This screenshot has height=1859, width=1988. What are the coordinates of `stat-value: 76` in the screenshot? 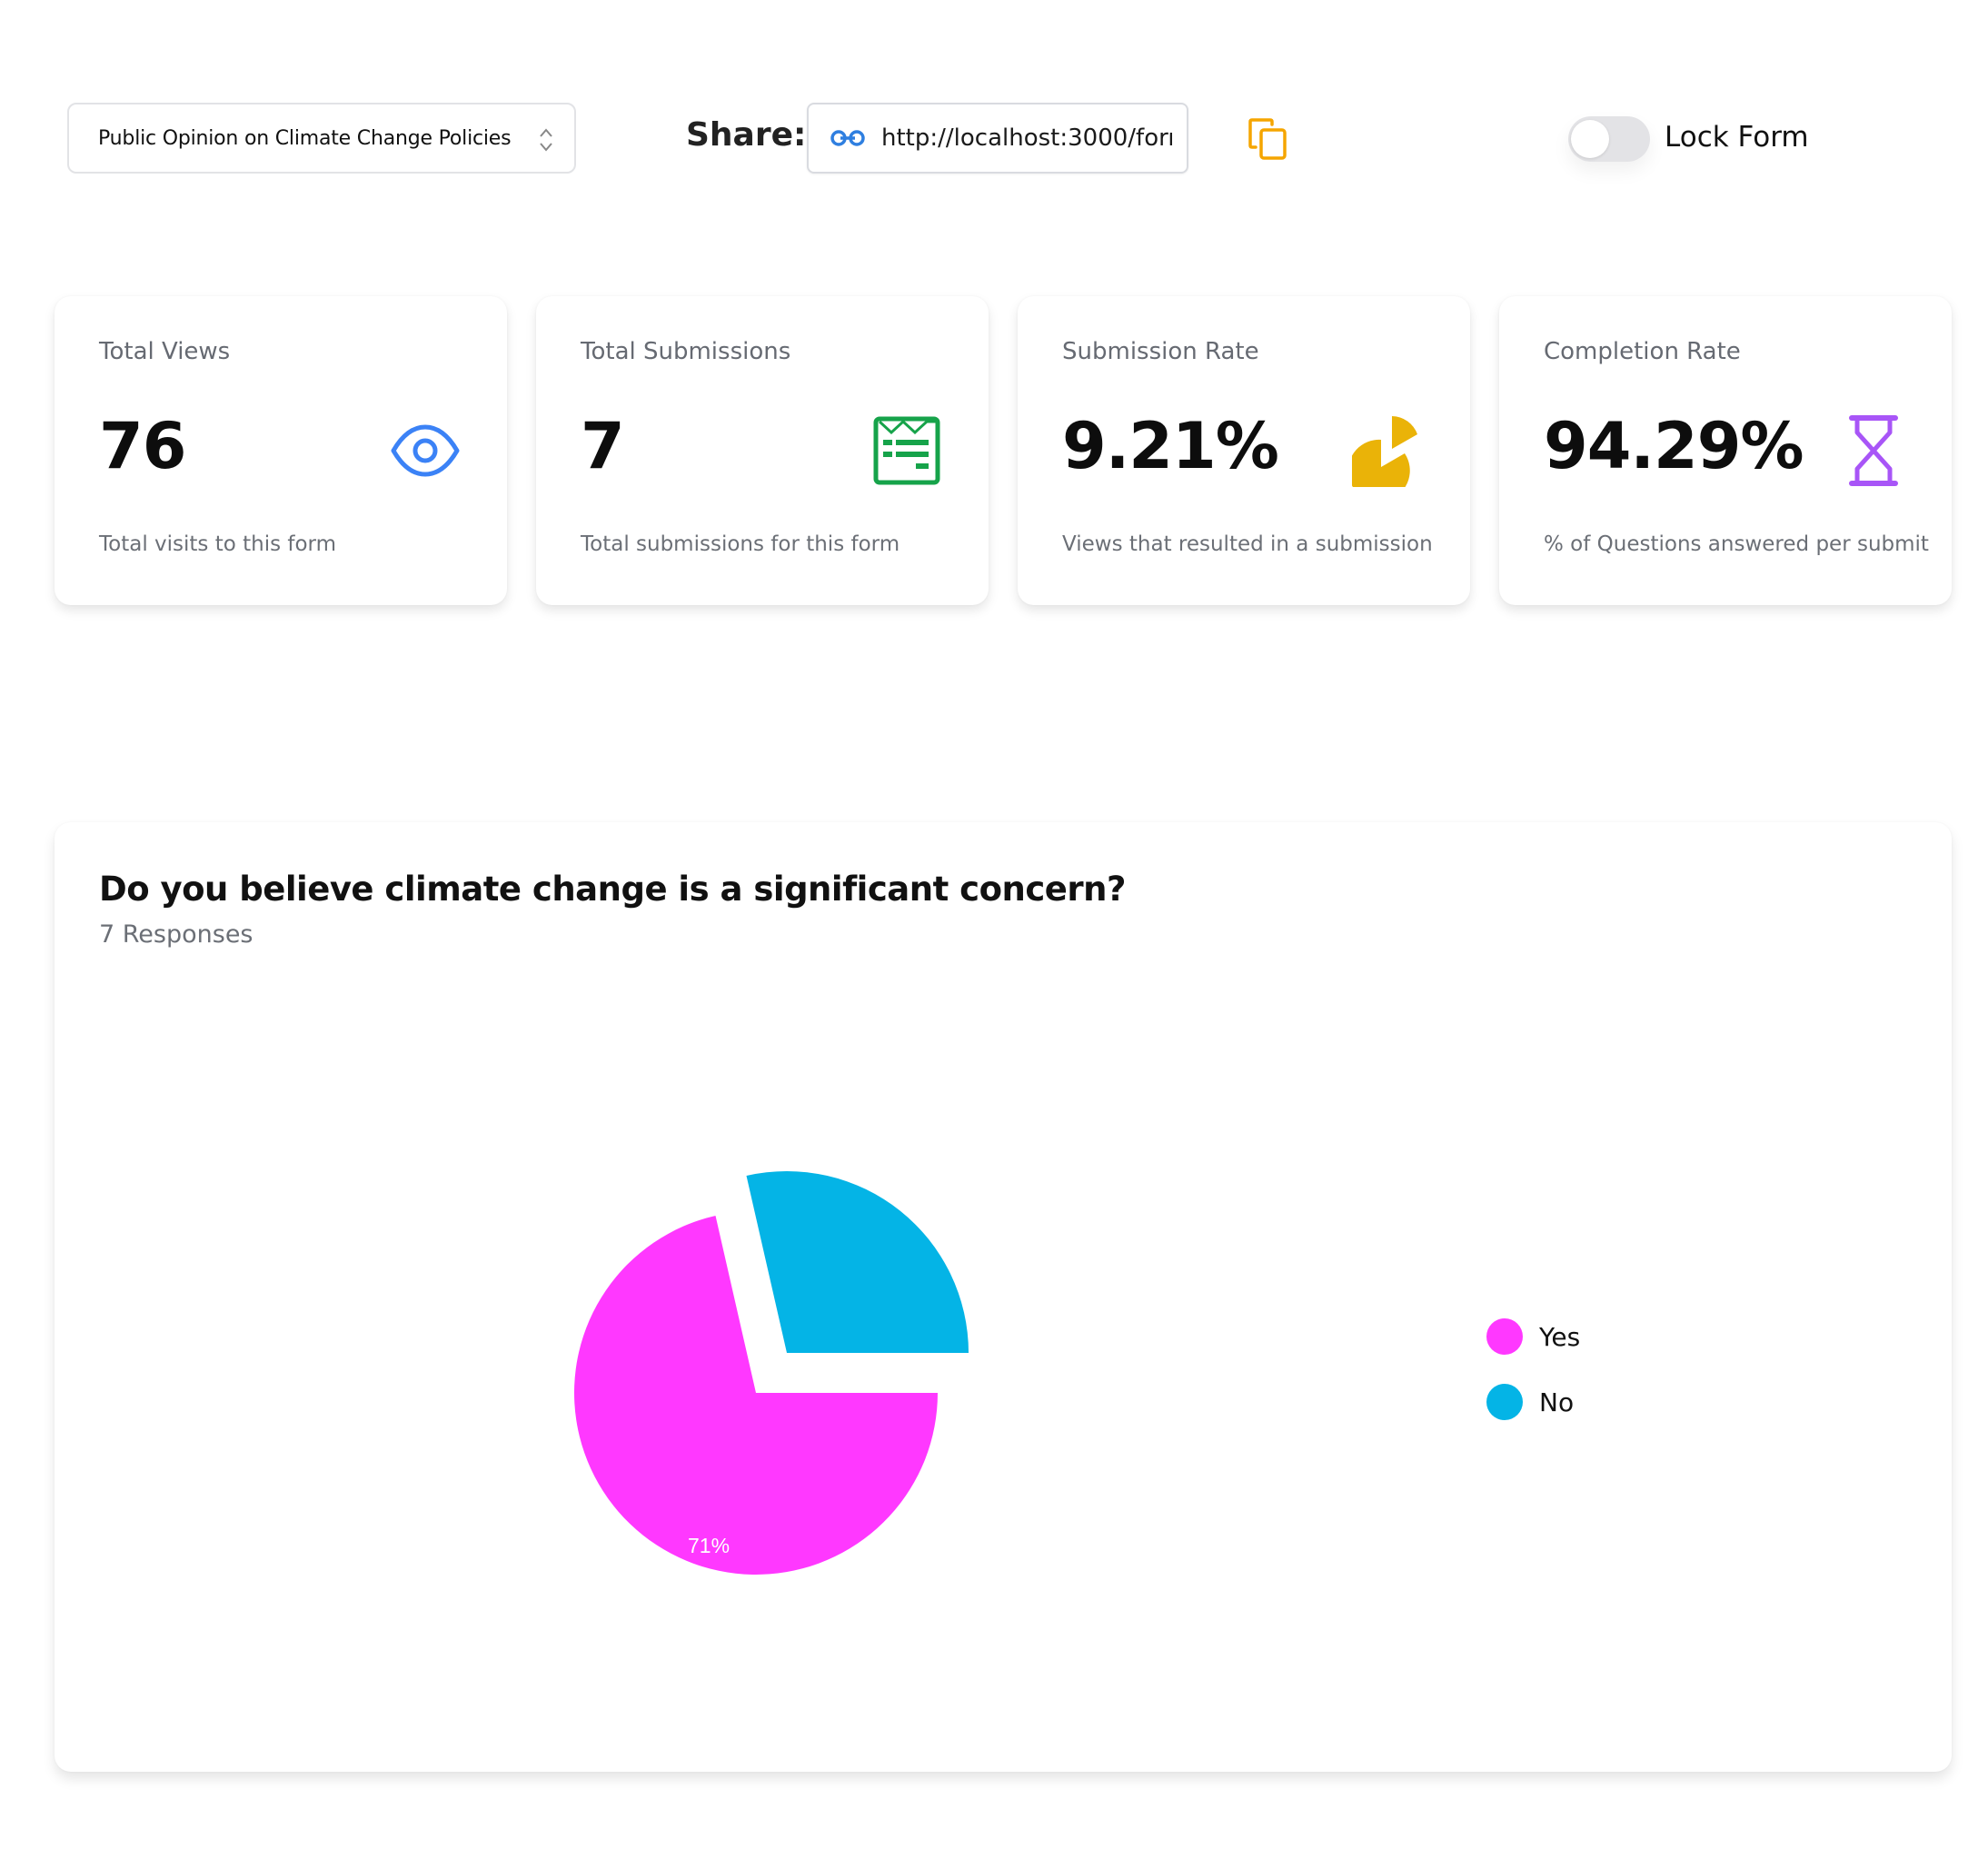 It's located at (142, 446).